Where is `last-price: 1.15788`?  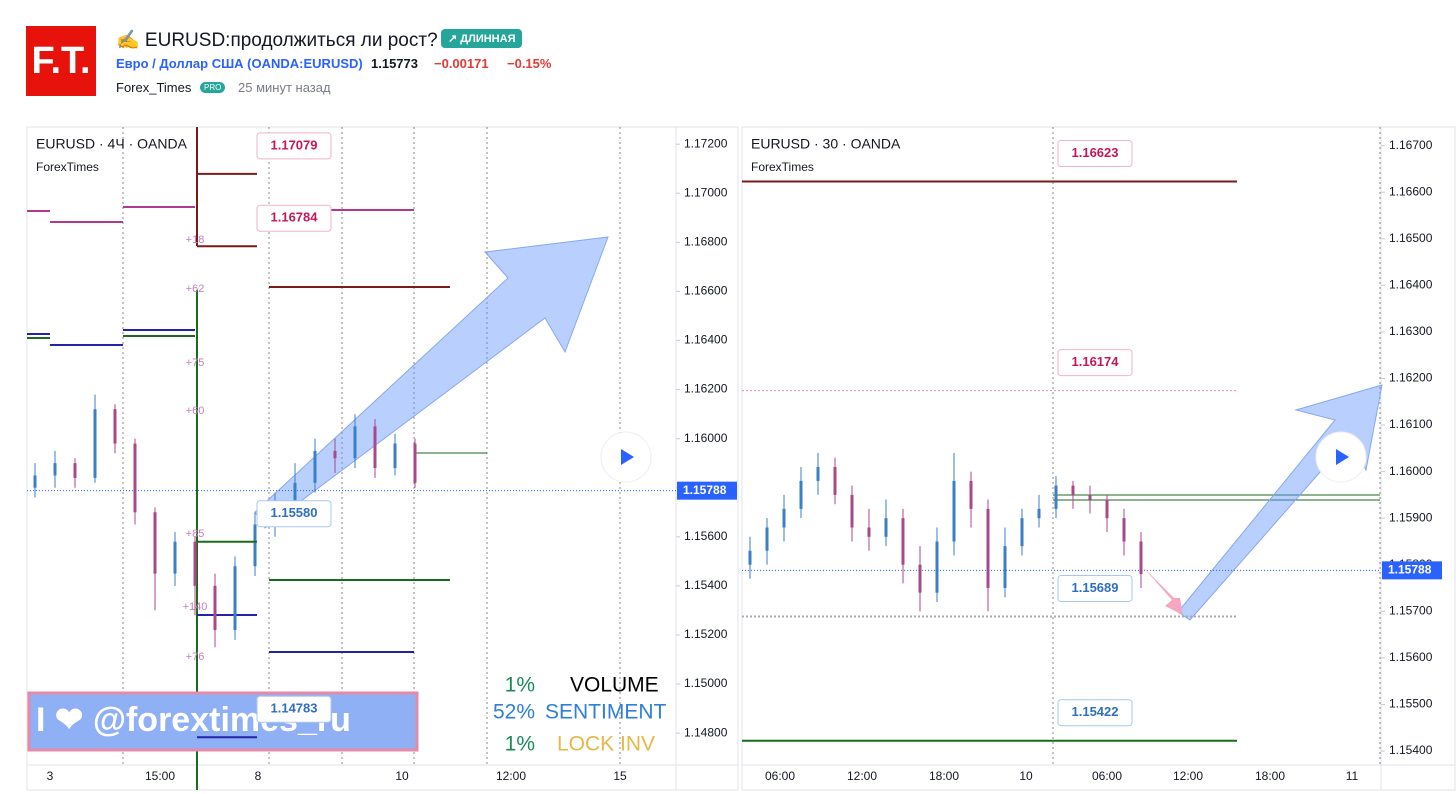 last-price: 1.15788 is located at coordinates (1410, 570).